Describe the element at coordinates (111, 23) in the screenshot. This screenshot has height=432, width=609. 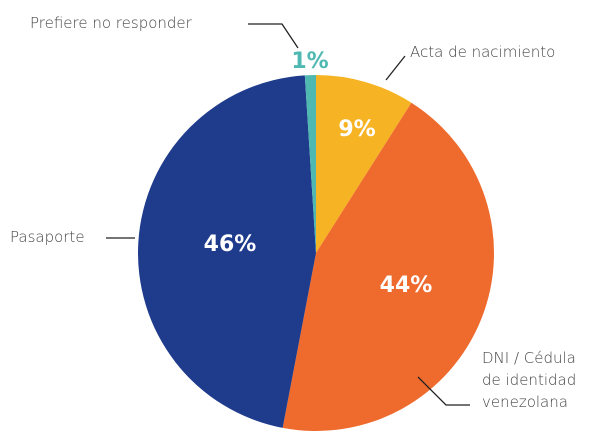
I see `category-label: Prefiere no responder` at that location.